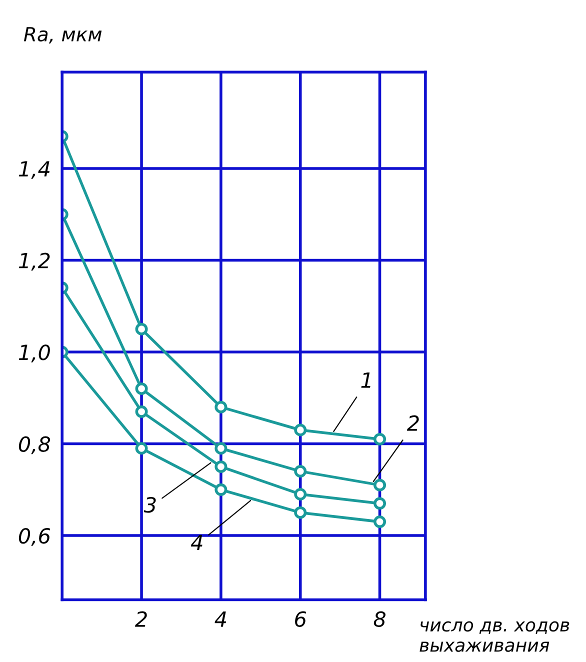 This screenshot has height=662, width=586. Describe the element at coordinates (34, 445) in the screenshot. I see `y-tick-label: 0,8` at that location.